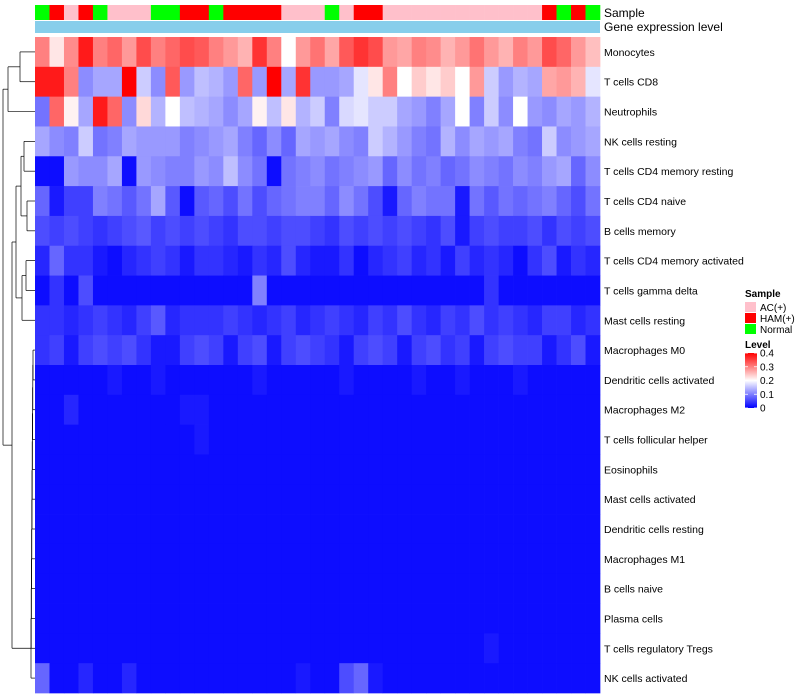 The image size is (800, 700). I want to click on row-dendrogram, so click(18, 365).